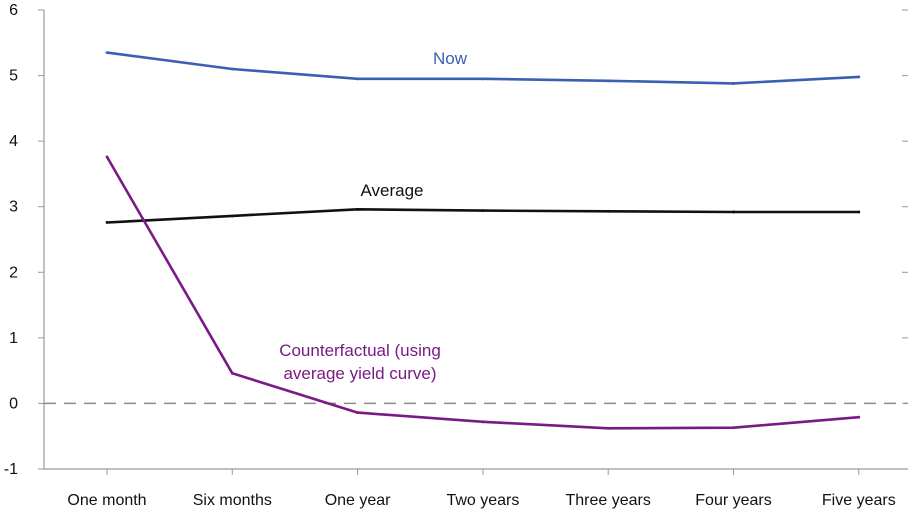 The width and height of the screenshot is (908, 518). Describe the element at coordinates (232, 500) in the screenshot. I see `x-tick-label: Six months` at that location.